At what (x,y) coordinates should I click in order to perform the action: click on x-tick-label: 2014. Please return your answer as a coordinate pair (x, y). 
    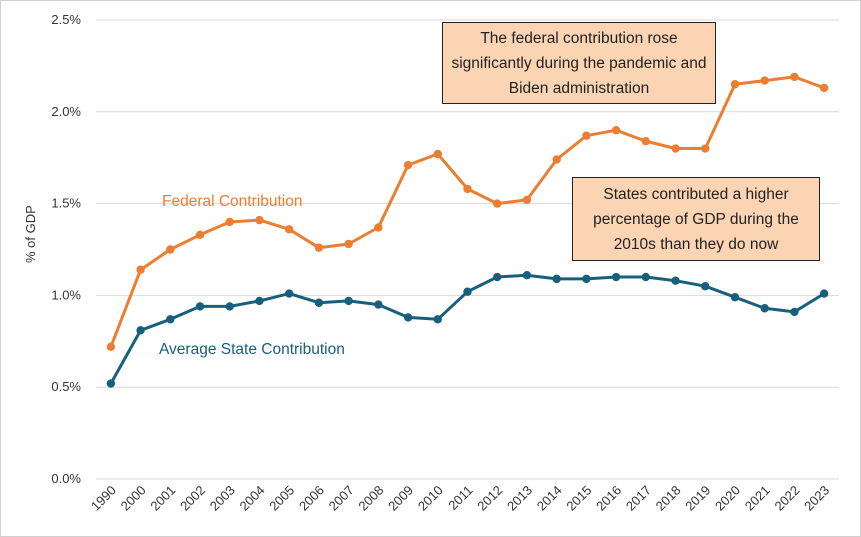
    Looking at the image, I should click on (549, 498).